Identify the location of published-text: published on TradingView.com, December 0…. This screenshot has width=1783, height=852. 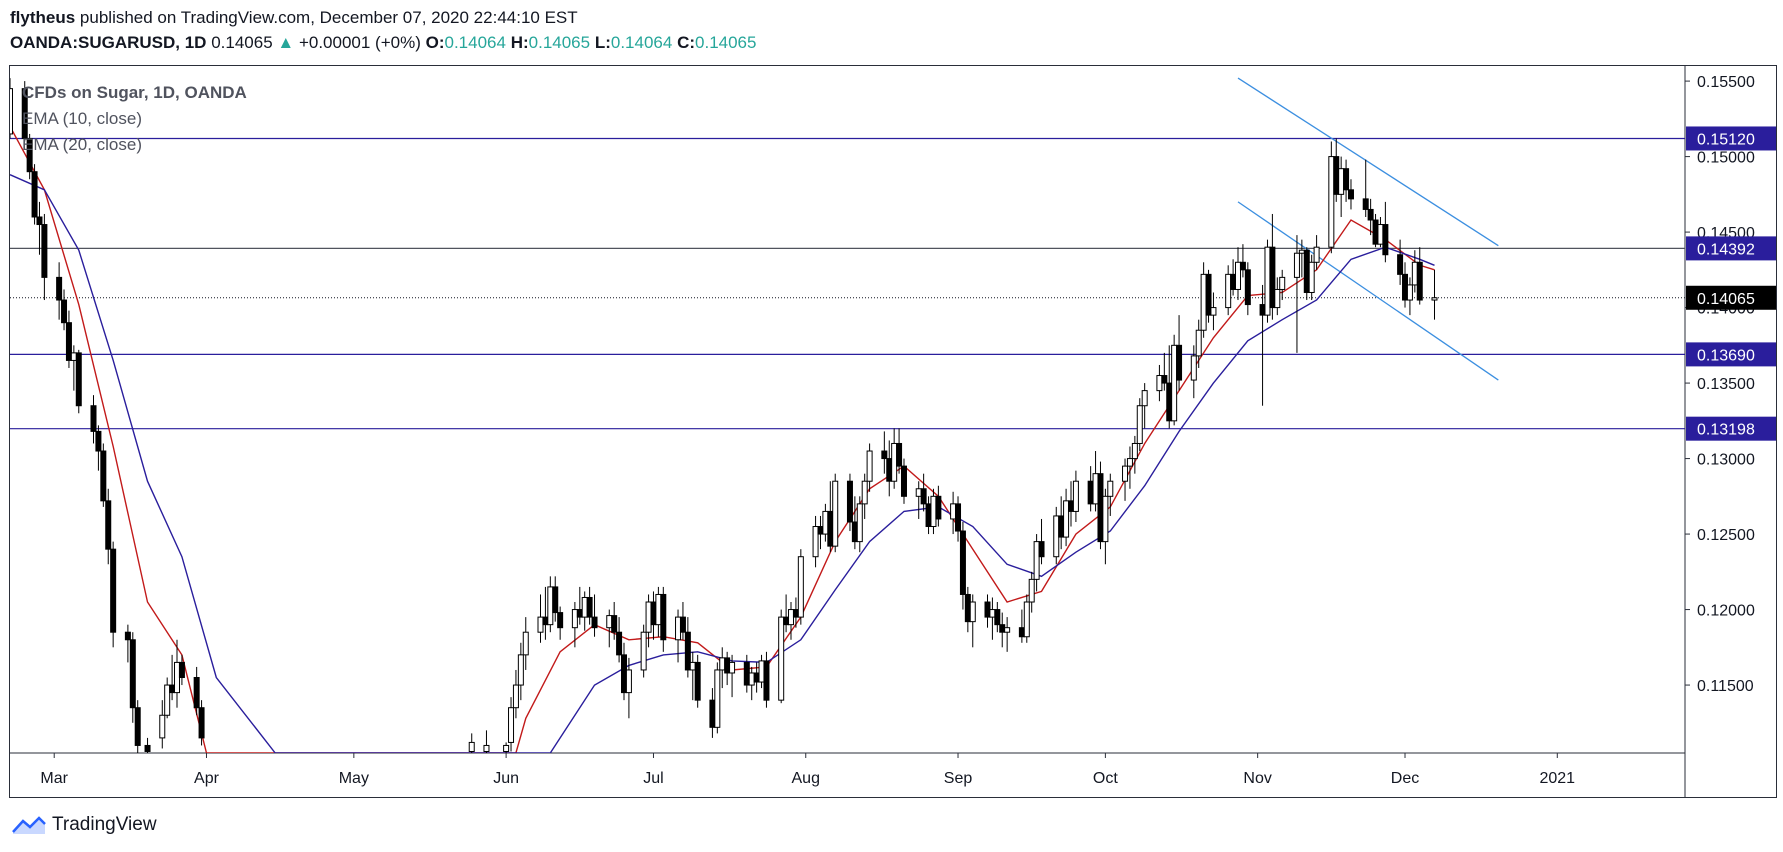
(328, 17).